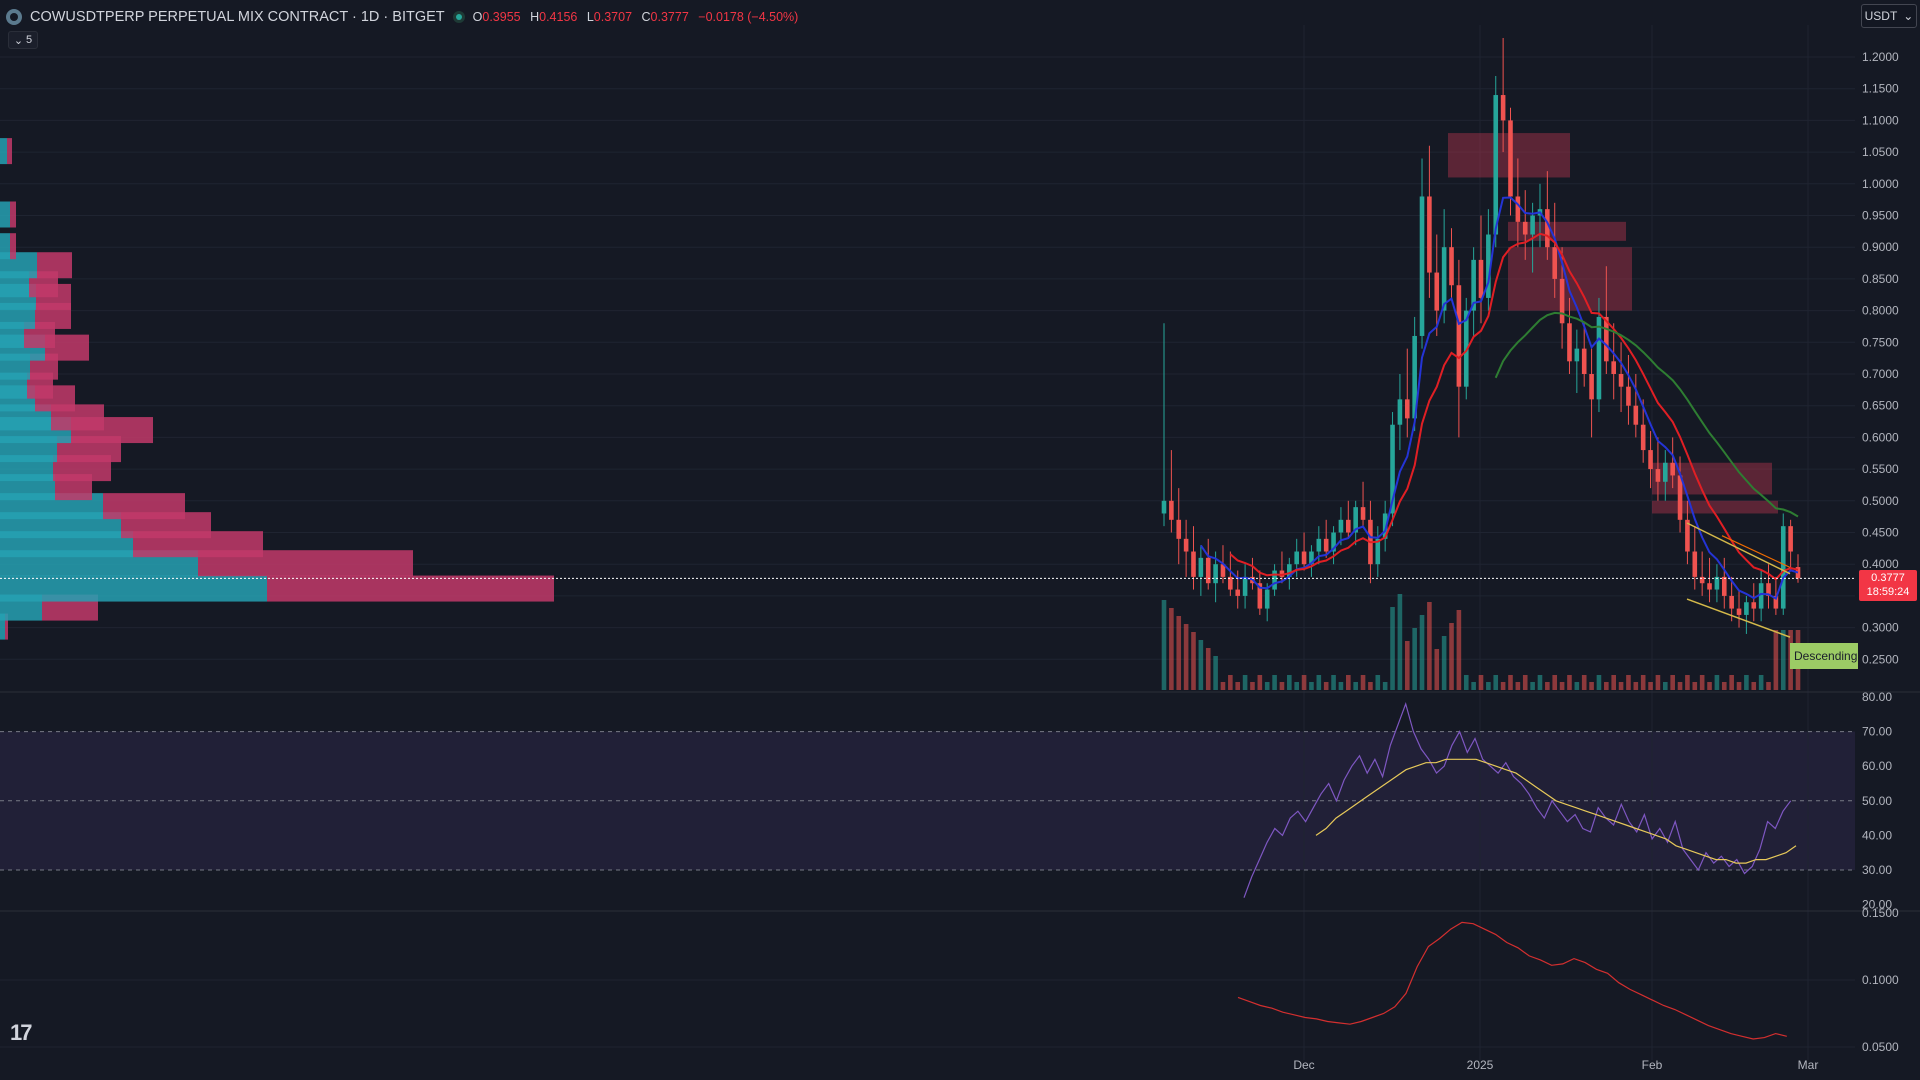 This screenshot has width=1920, height=1080. I want to click on indicator-count: 5, so click(29, 40).